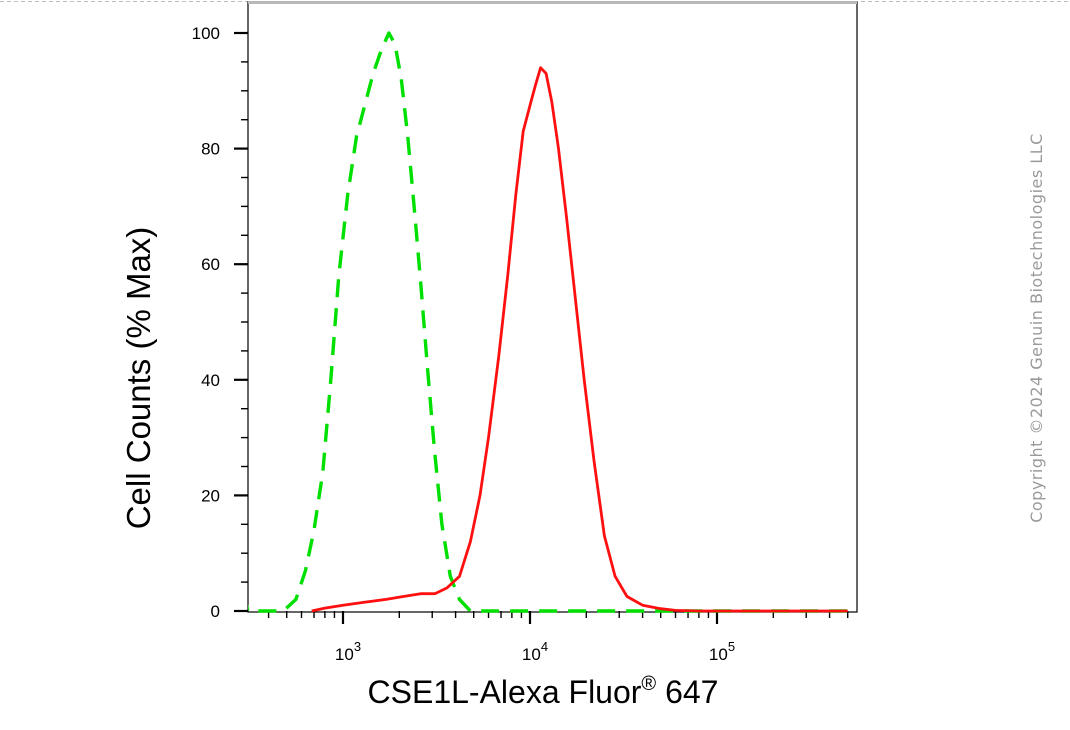 The width and height of the screenshot is (1070, 730). I want to click on y-tick-label: 0, so click(215, 611).